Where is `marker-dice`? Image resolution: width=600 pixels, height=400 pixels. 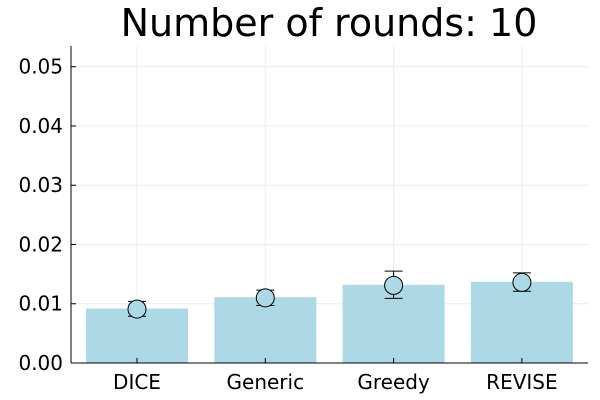 marker-dice is located at coordinates (137, 309).